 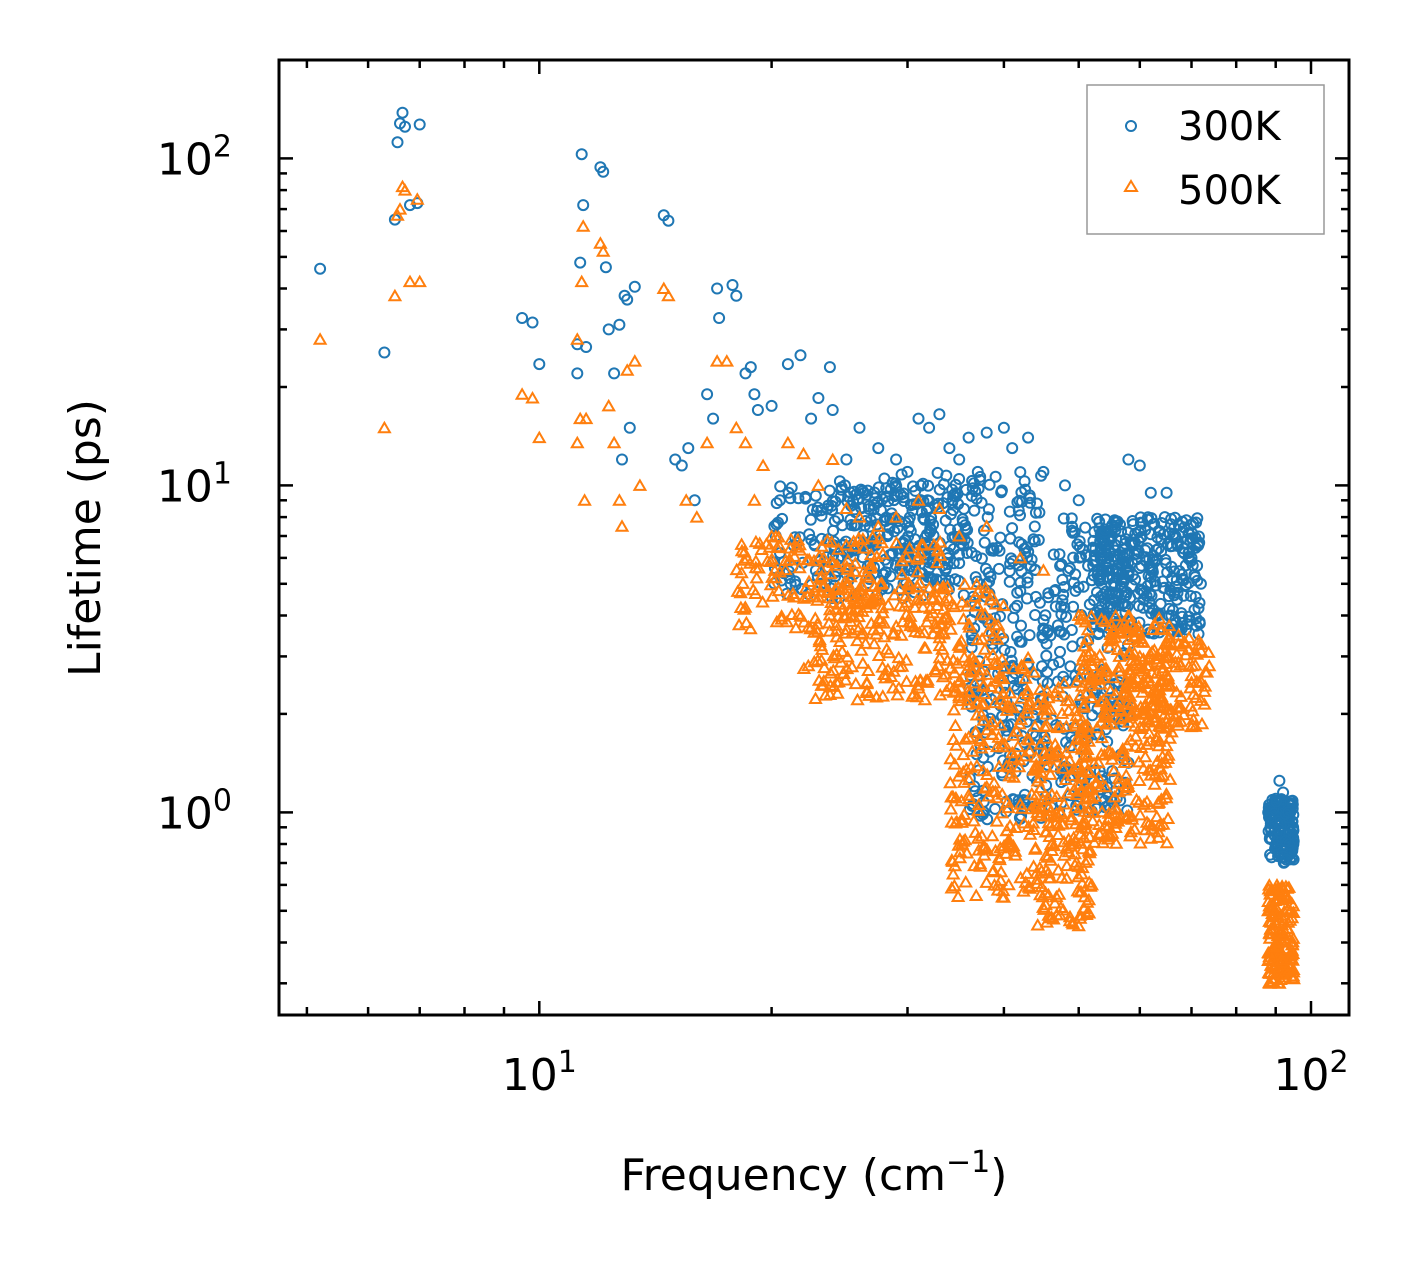 I want to click on x-tick-label: 102, so click(x=1310, y=1073).